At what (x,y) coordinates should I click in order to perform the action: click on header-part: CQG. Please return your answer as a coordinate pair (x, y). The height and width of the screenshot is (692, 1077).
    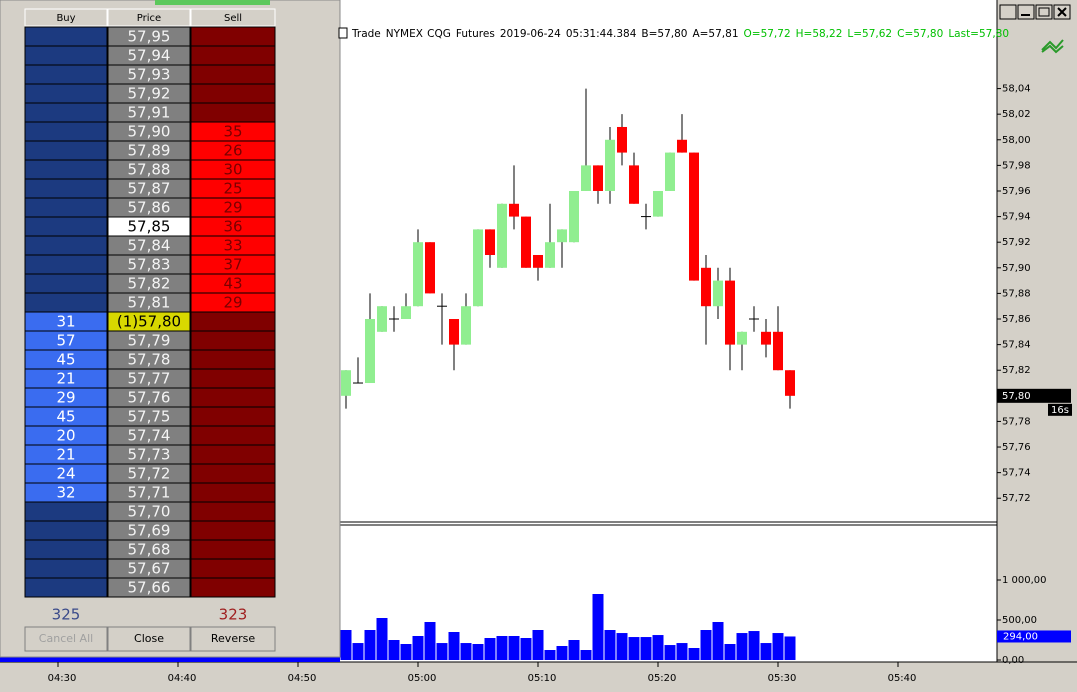
    Looking at the image, I should click on (439, 34).